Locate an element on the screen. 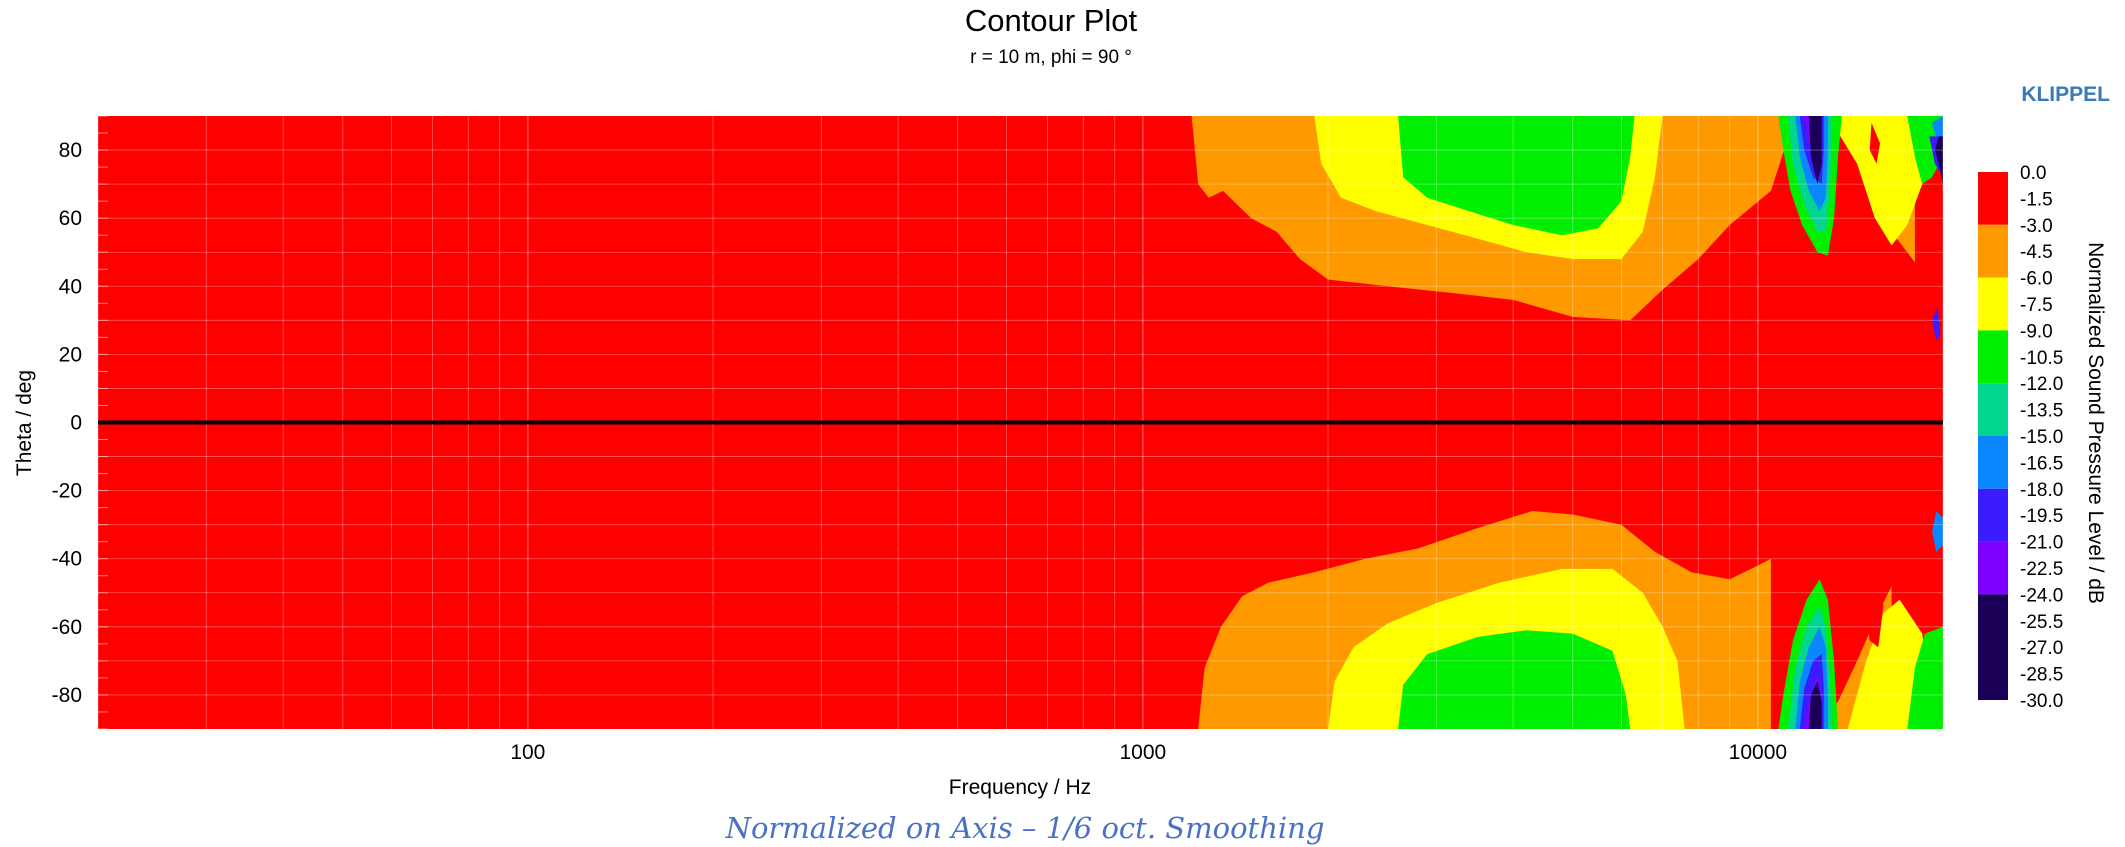  x-tick-label: 1000 is located at coordinates (1143, 752).